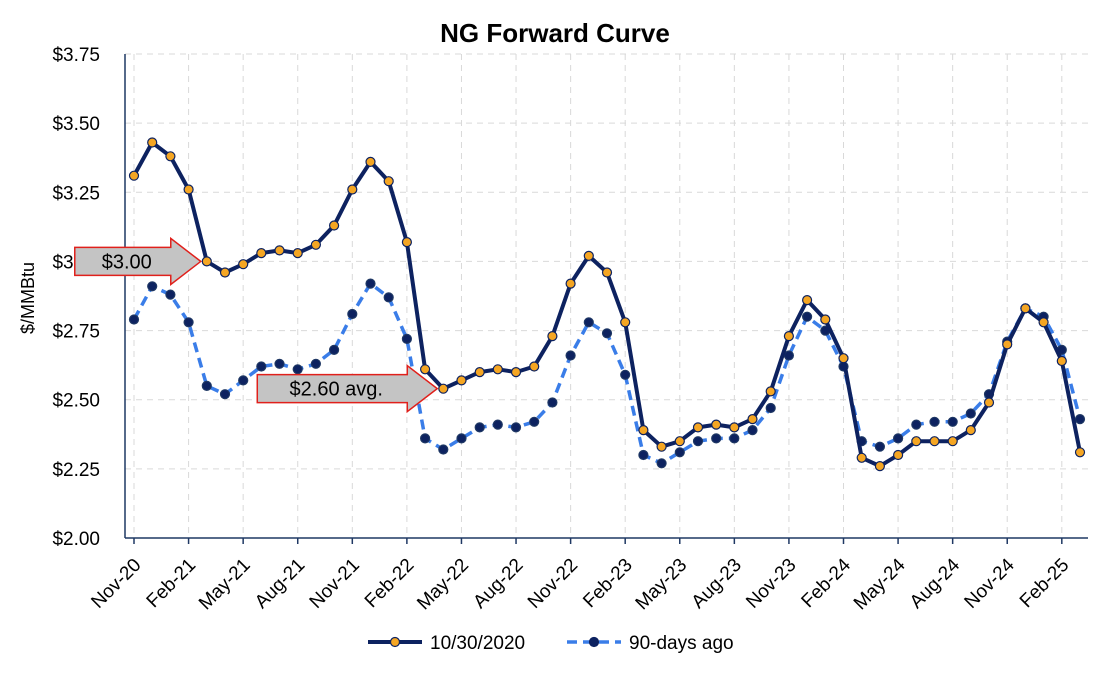 This screenshot has width=1110, height=675. I want to click on chart-title: NG Forward Curve, so click(555, 33).